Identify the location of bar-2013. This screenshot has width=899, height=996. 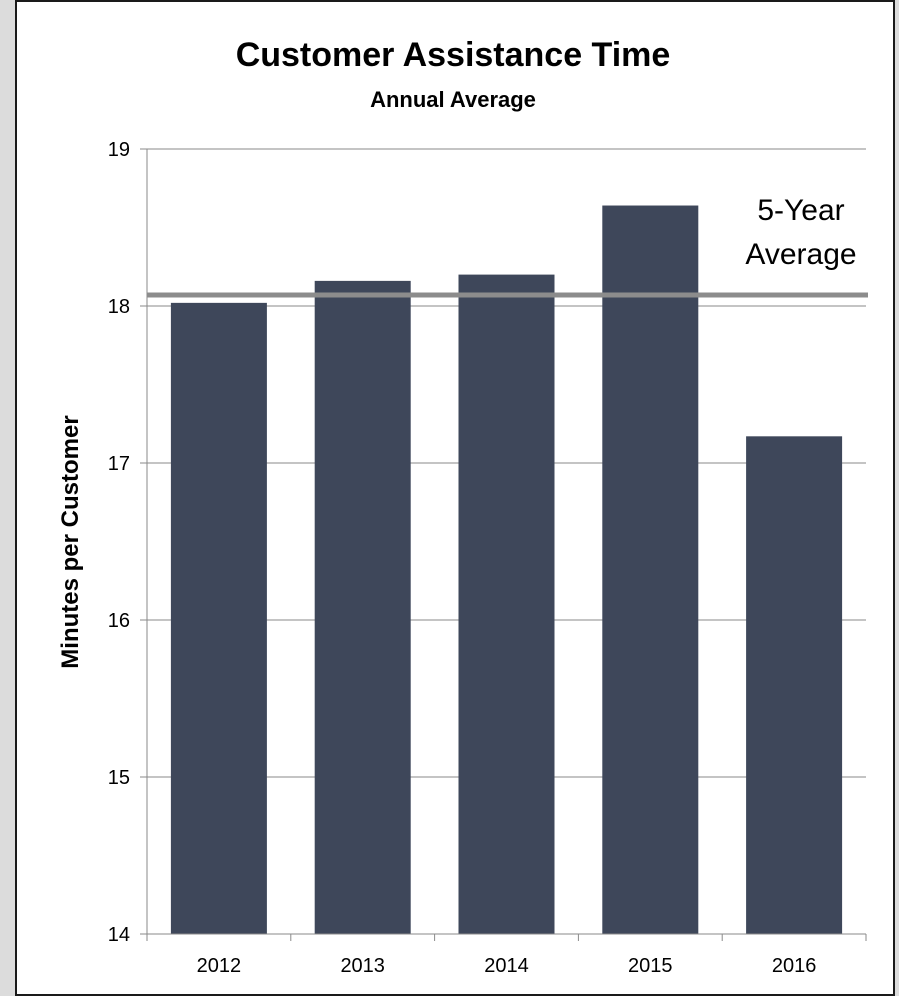
(362, 607).